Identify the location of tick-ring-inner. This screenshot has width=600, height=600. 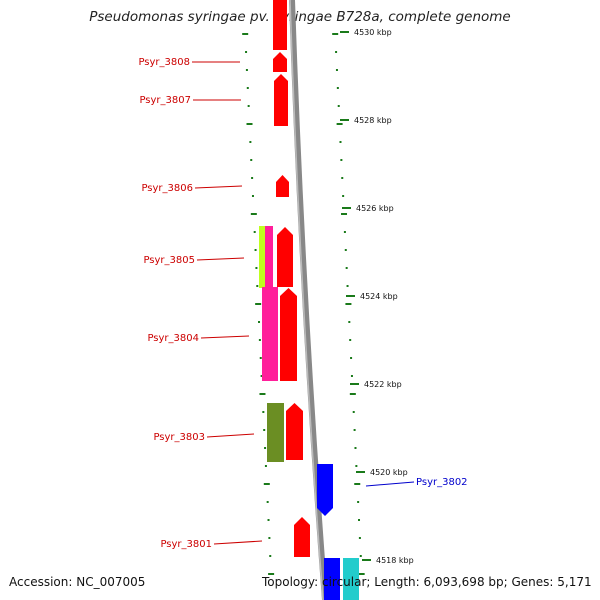
(258, 304).